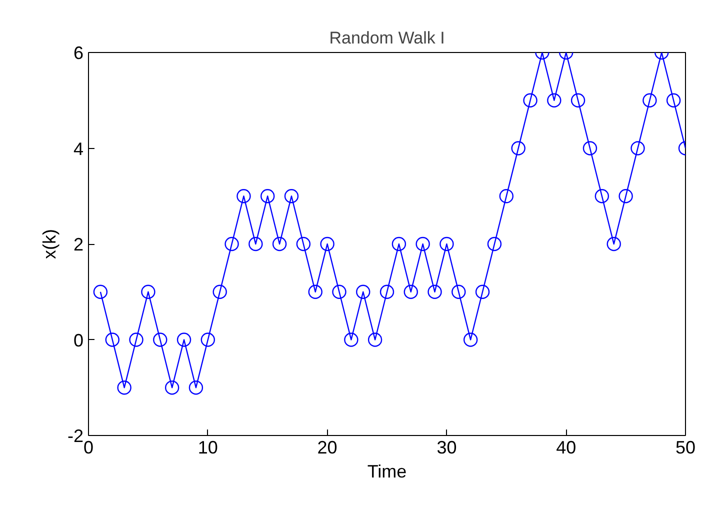 This screenshot has height=512, width=704. Describe the element at coordinates (78, 244) in the screenshot. I see `y-tick-label: 2` at that location.